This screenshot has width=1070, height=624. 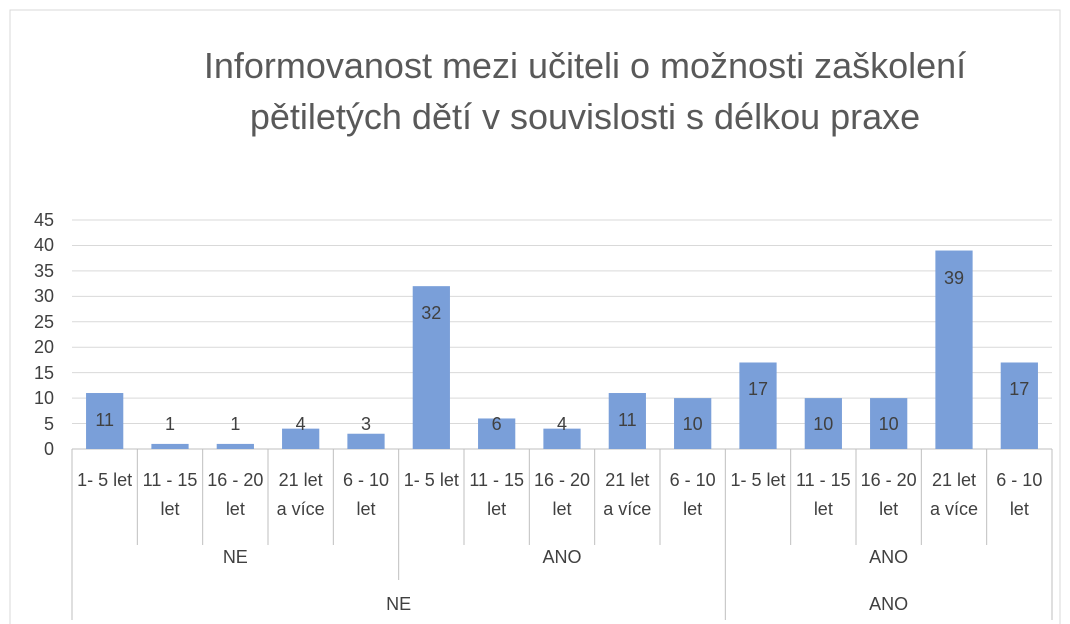 I want to click on supergroup-label: NE, so click(x=399, y=604).